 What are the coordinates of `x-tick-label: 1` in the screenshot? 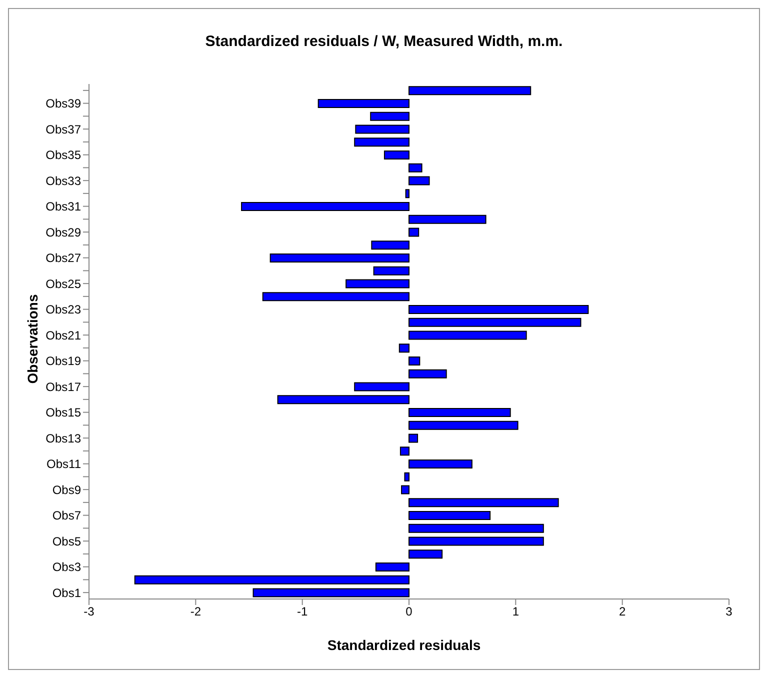 It's located at (516, 611).